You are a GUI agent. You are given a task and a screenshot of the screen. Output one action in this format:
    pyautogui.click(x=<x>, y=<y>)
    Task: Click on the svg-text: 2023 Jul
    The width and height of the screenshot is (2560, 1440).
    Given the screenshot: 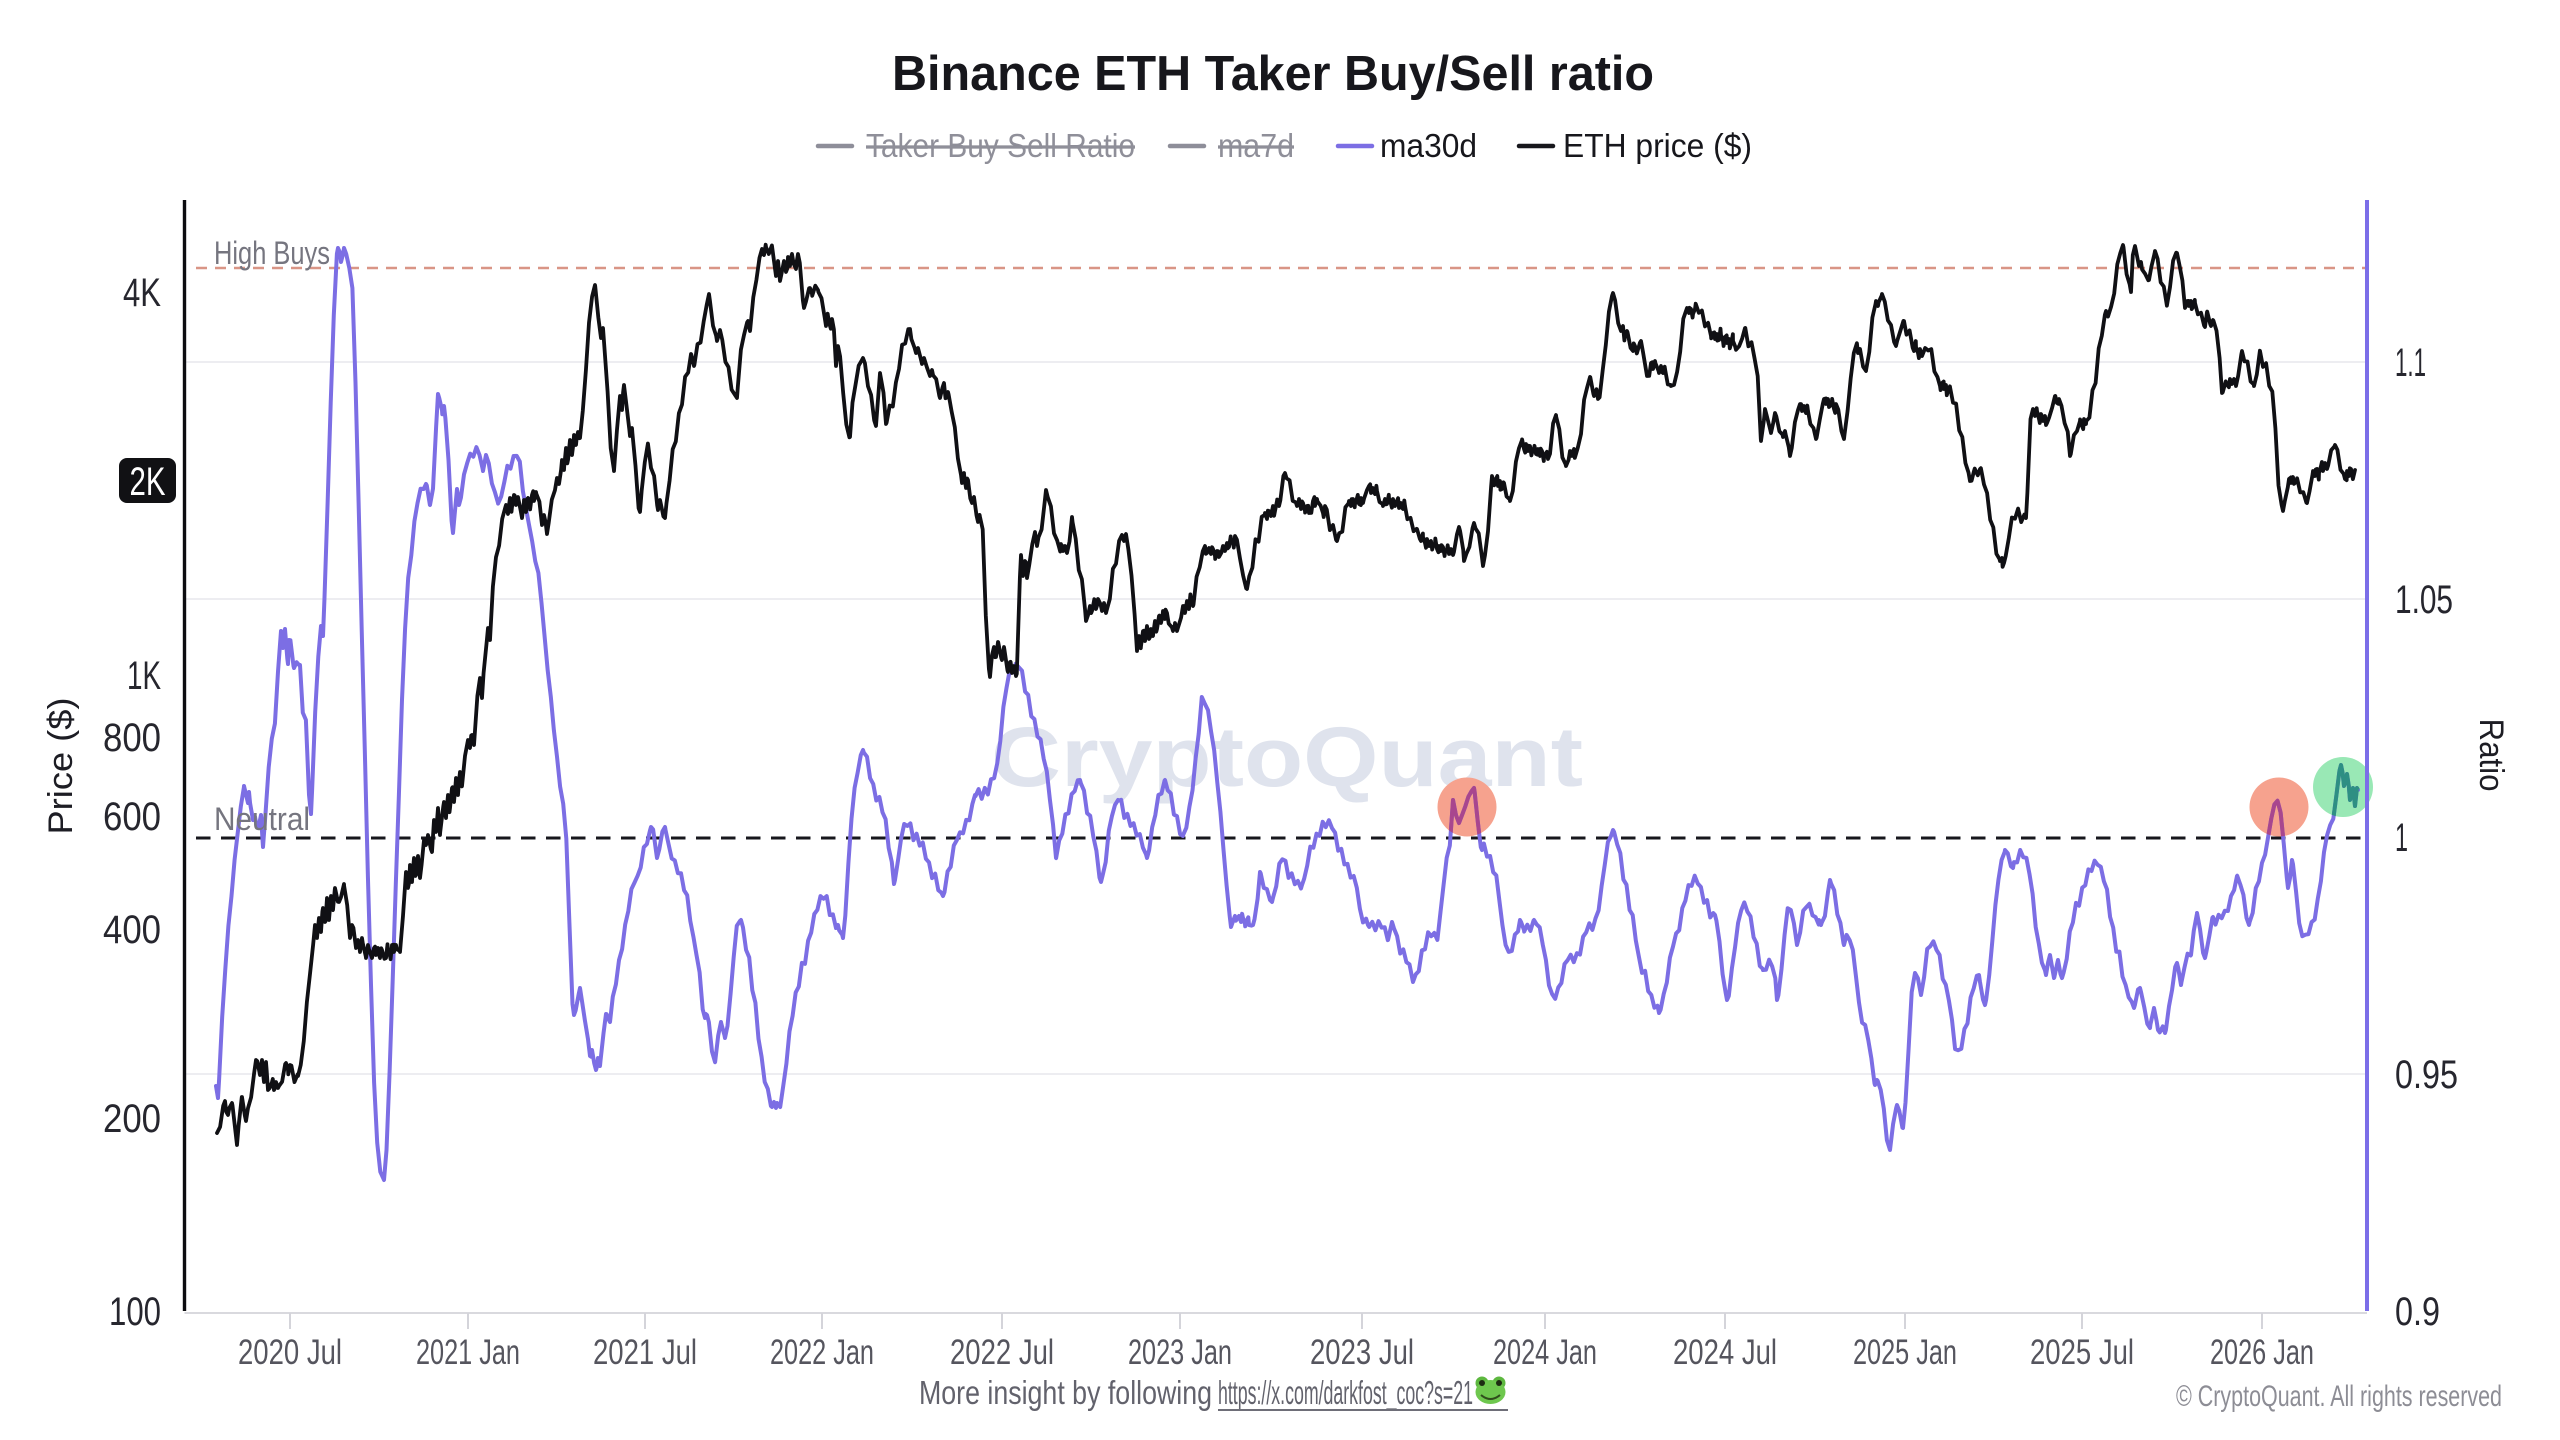 What is the action you would take?
    pyautogui.click(x=1362, y=1352)
    